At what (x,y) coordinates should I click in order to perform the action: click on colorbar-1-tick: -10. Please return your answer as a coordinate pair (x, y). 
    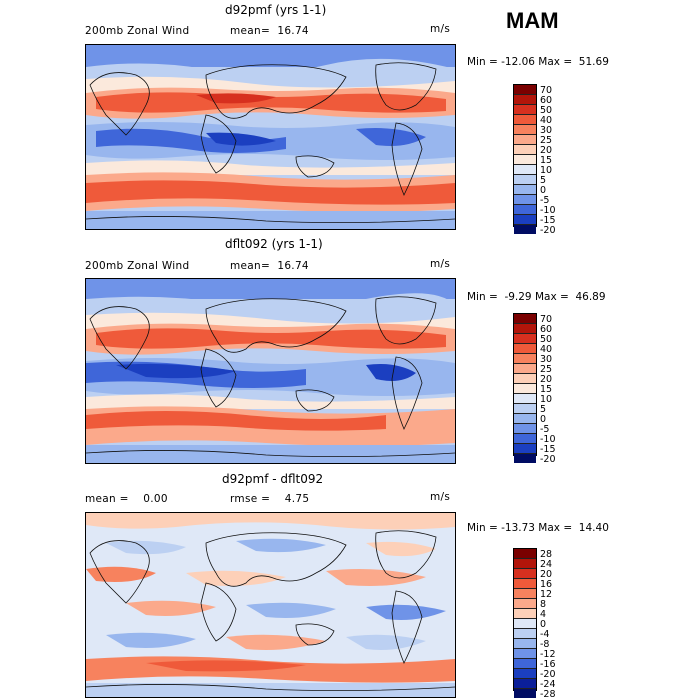
    Looking at the image, I should click on (548, 210).